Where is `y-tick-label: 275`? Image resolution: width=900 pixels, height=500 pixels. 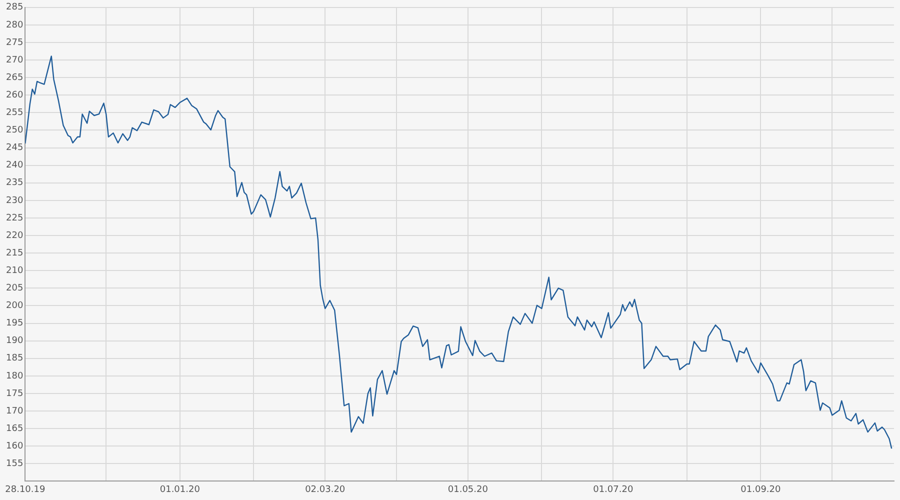
y-tick-label: 275 is located at coordinates (15, 43).